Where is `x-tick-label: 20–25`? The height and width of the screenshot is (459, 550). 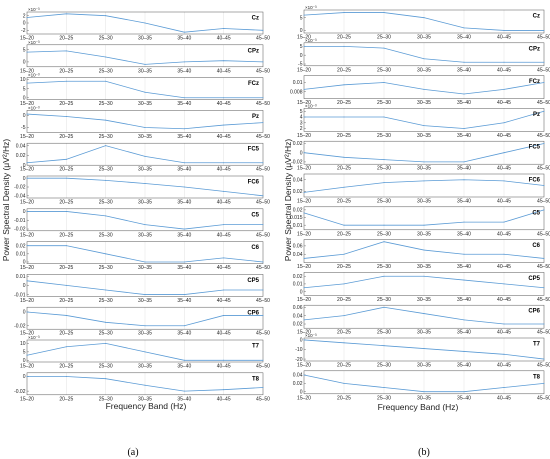
x-tick-label: 20–25 is located at coordinates (344, 300).